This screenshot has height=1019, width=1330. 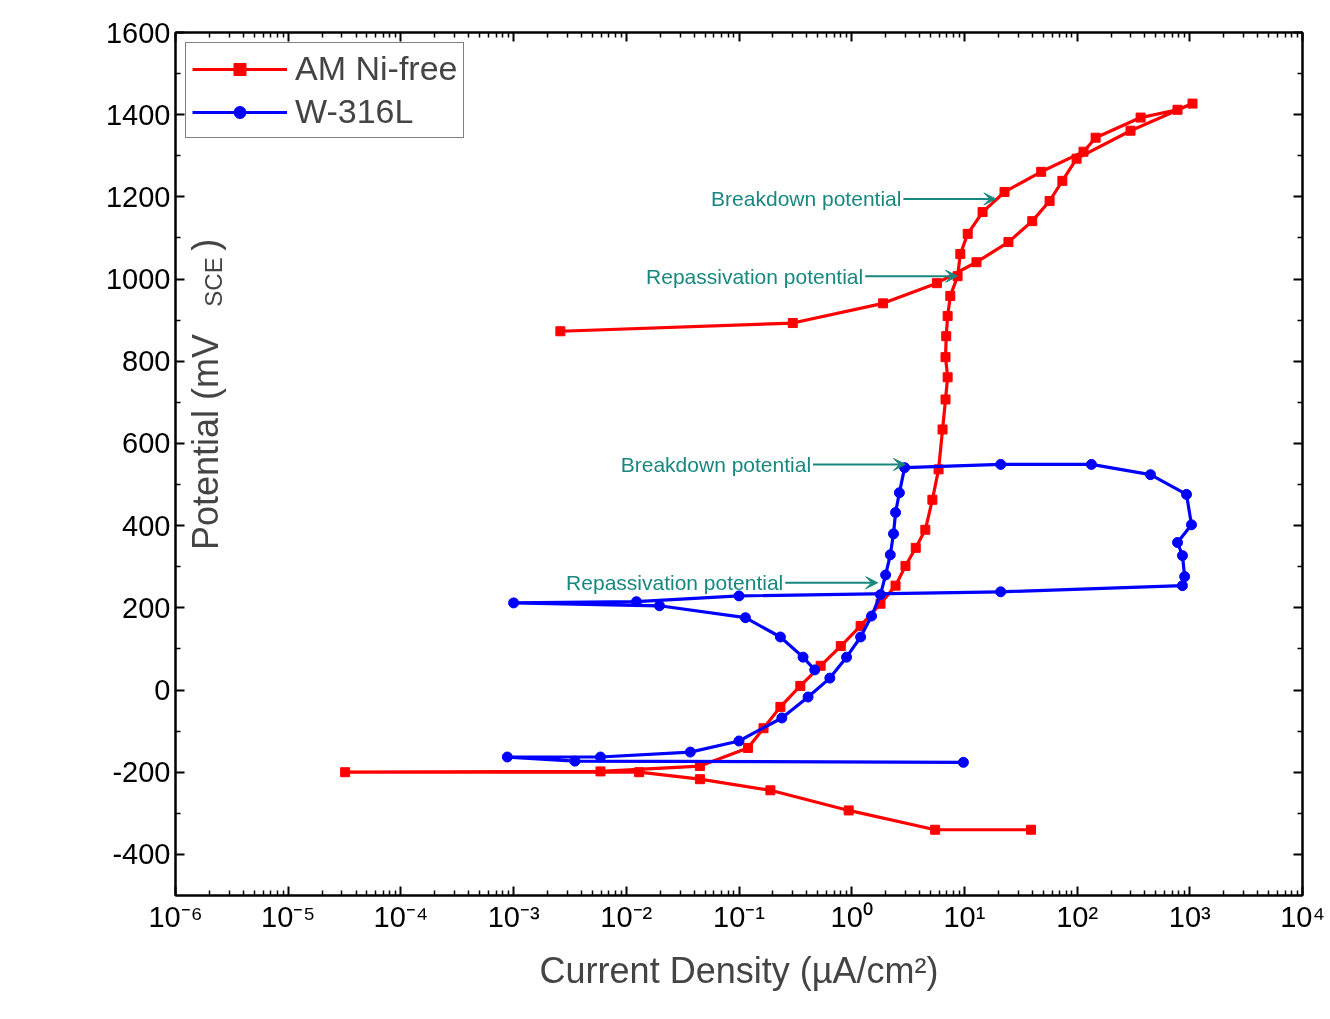 What do you see at coordinates (626, 916) in the screenshot?
I see `x-tick-label: 10⁻²` at bounding box center [626, 916].